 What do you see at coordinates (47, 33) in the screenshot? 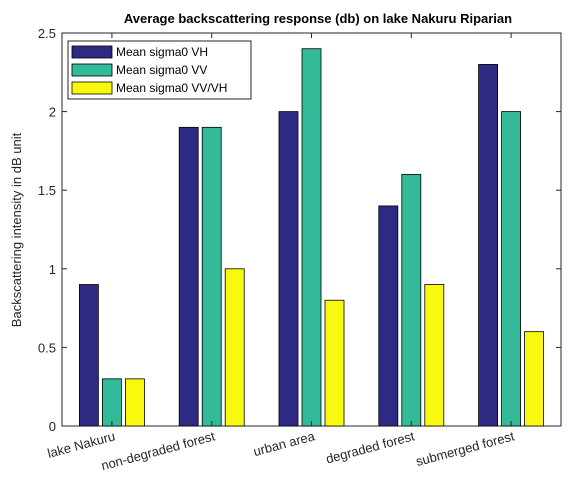
I see `y-tick-label: 2.5` at bounding box center [47, 33].